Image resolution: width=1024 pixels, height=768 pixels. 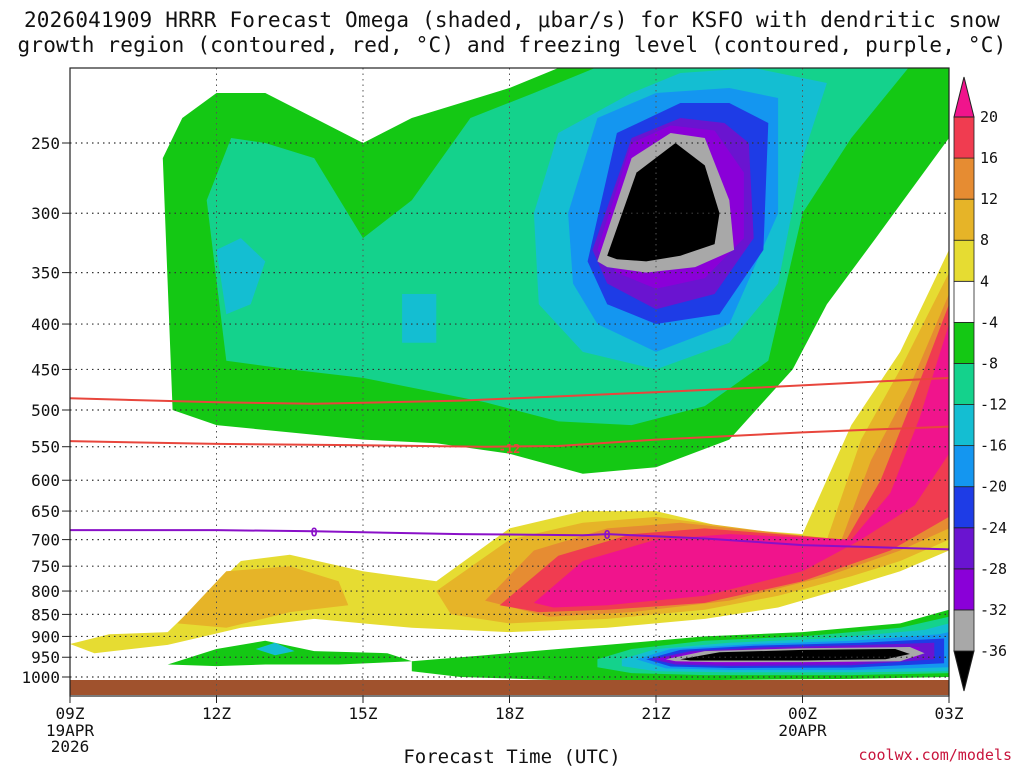 What do you see at coordinates (216, 713) in the screenshot?
I see `xtick-label-12Z: 12Z` at bounding box center [216, 713].